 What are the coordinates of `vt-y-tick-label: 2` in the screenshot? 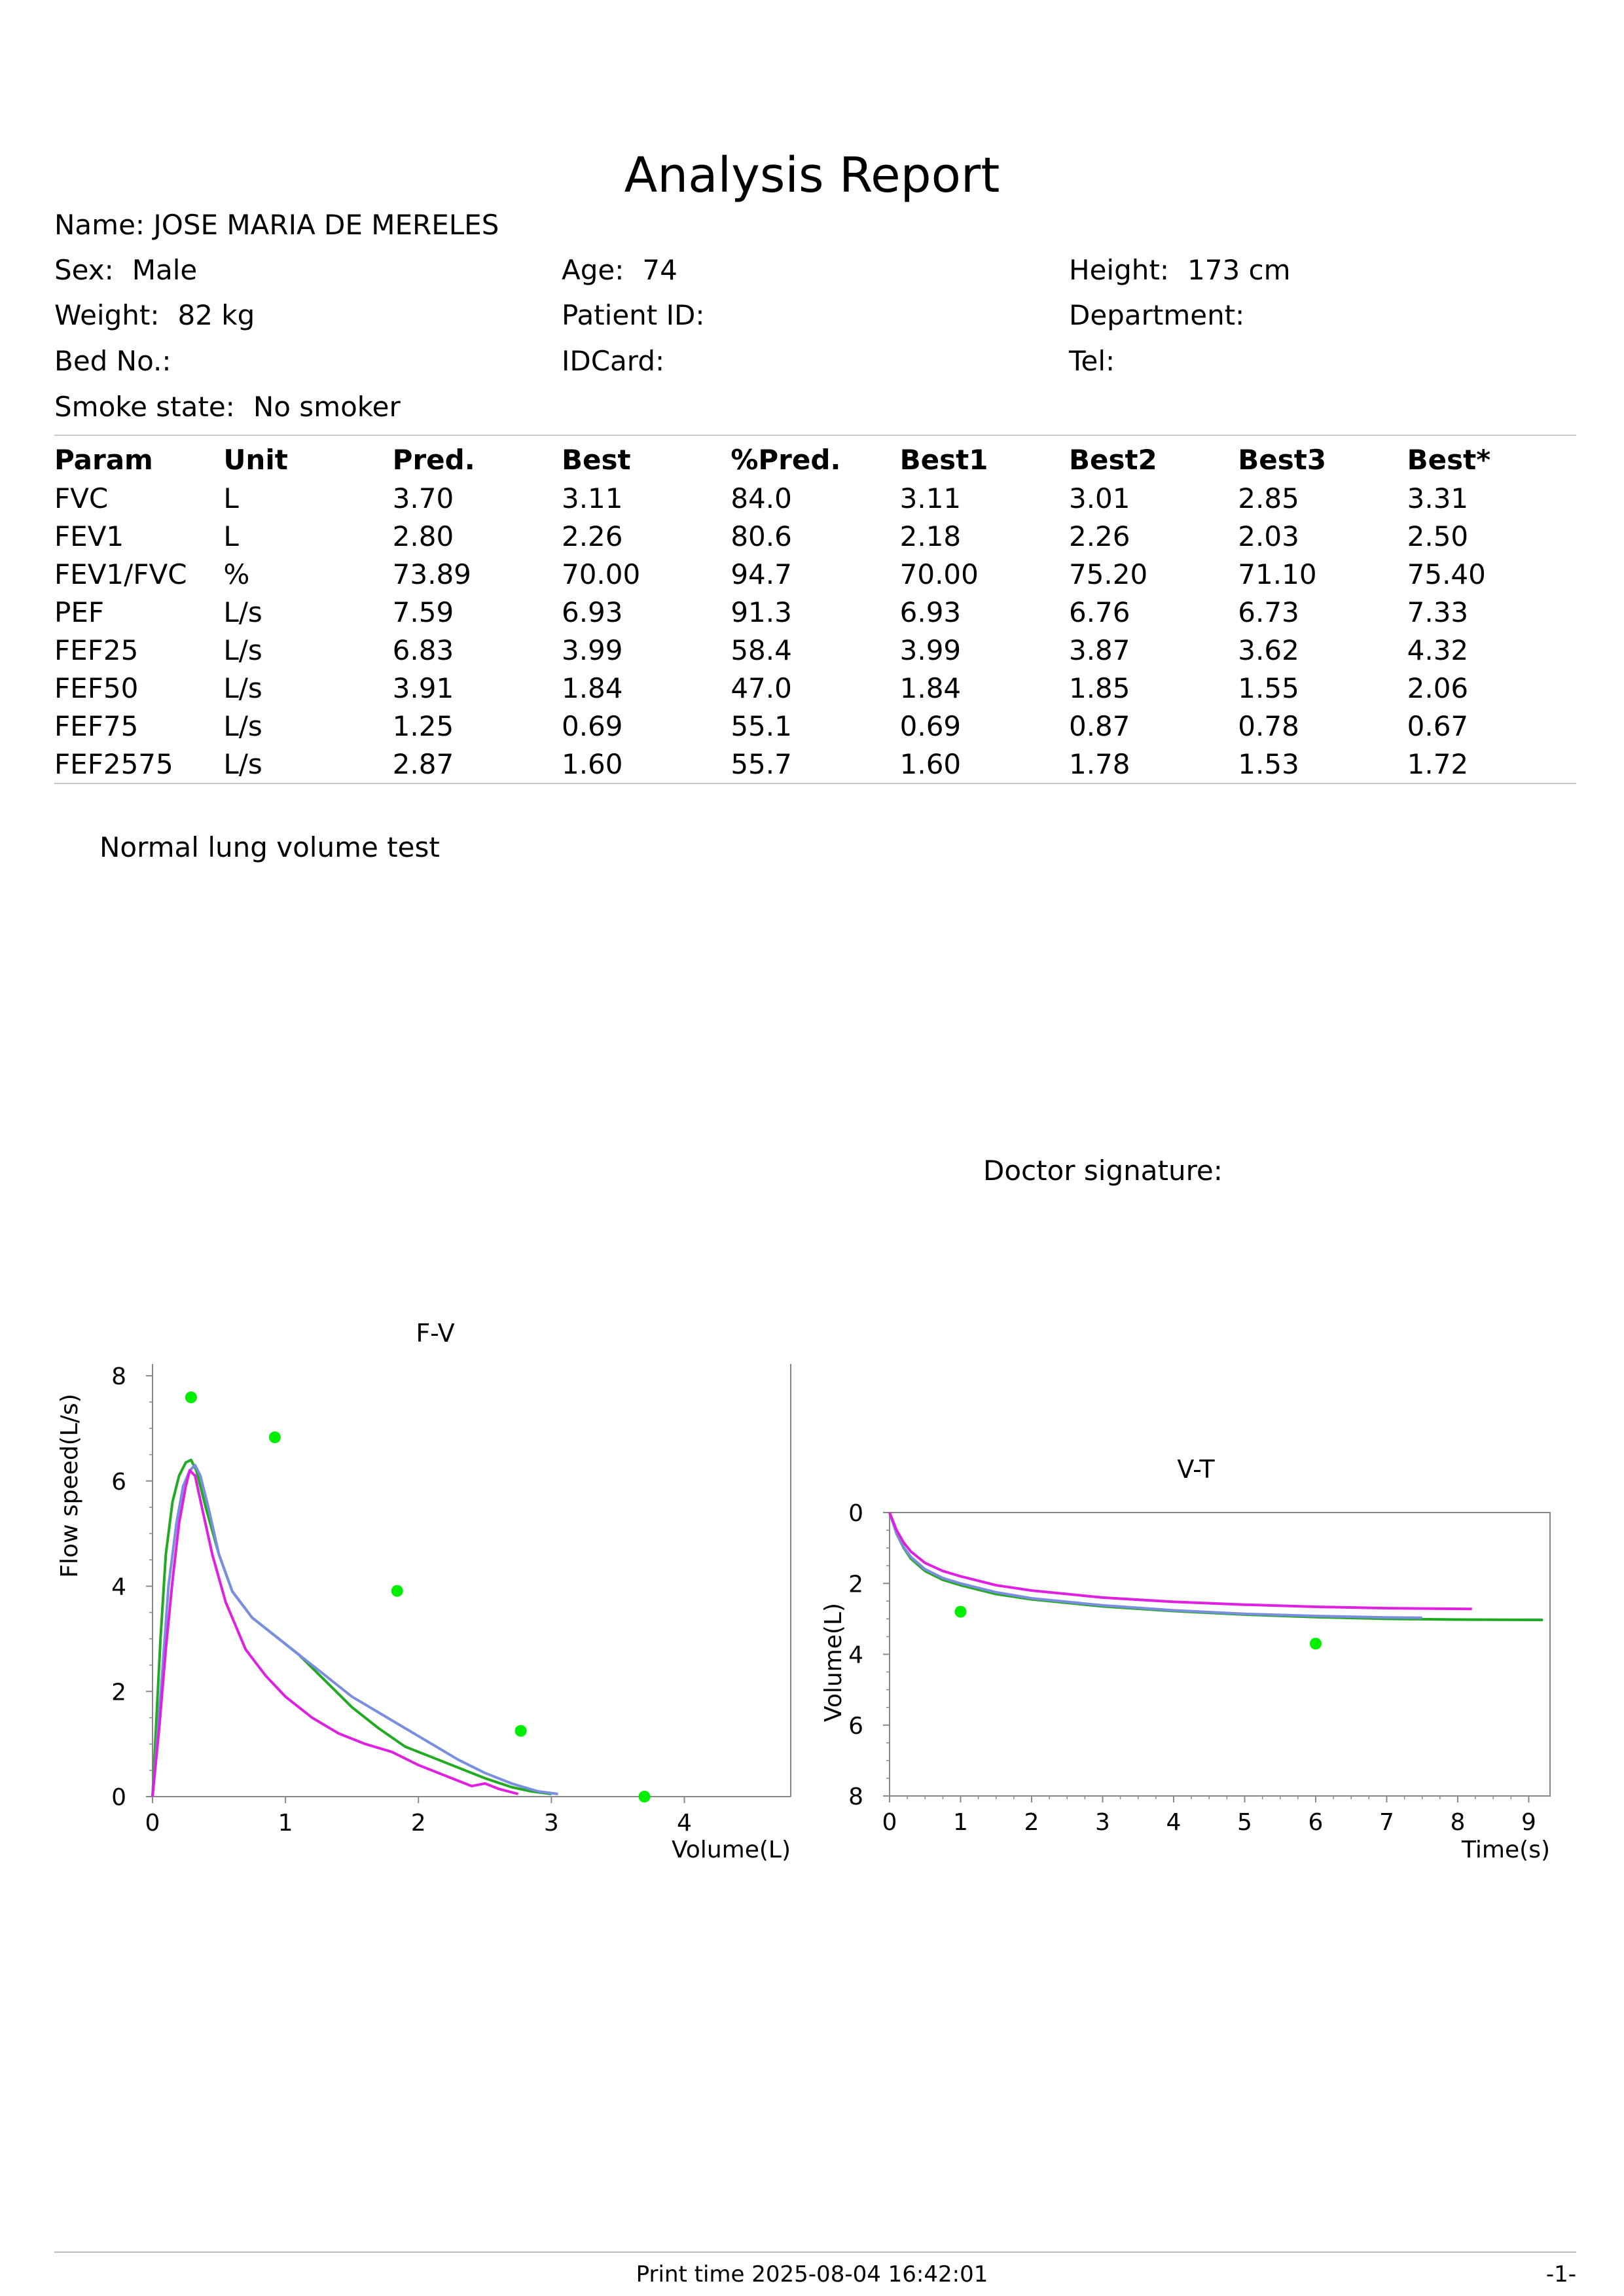 It's located at (855, 1584).